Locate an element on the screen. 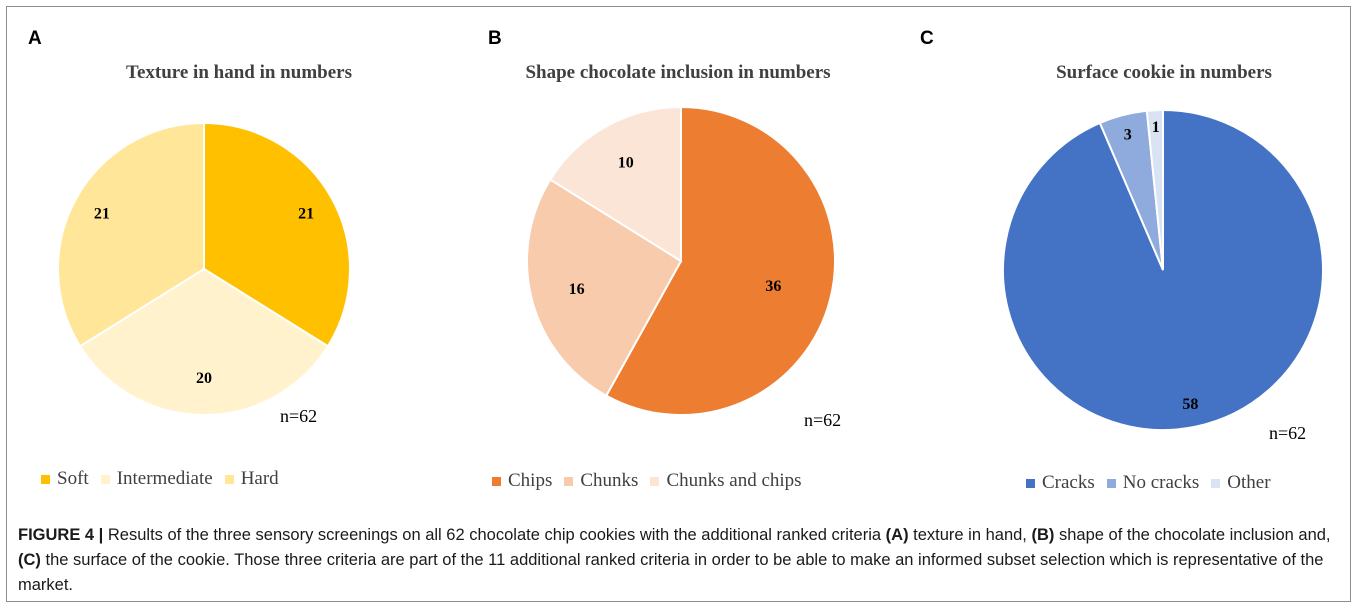 The image size is (1357, 608). legend-item-cracks: Cracks is located at coordinates (1060, 483).